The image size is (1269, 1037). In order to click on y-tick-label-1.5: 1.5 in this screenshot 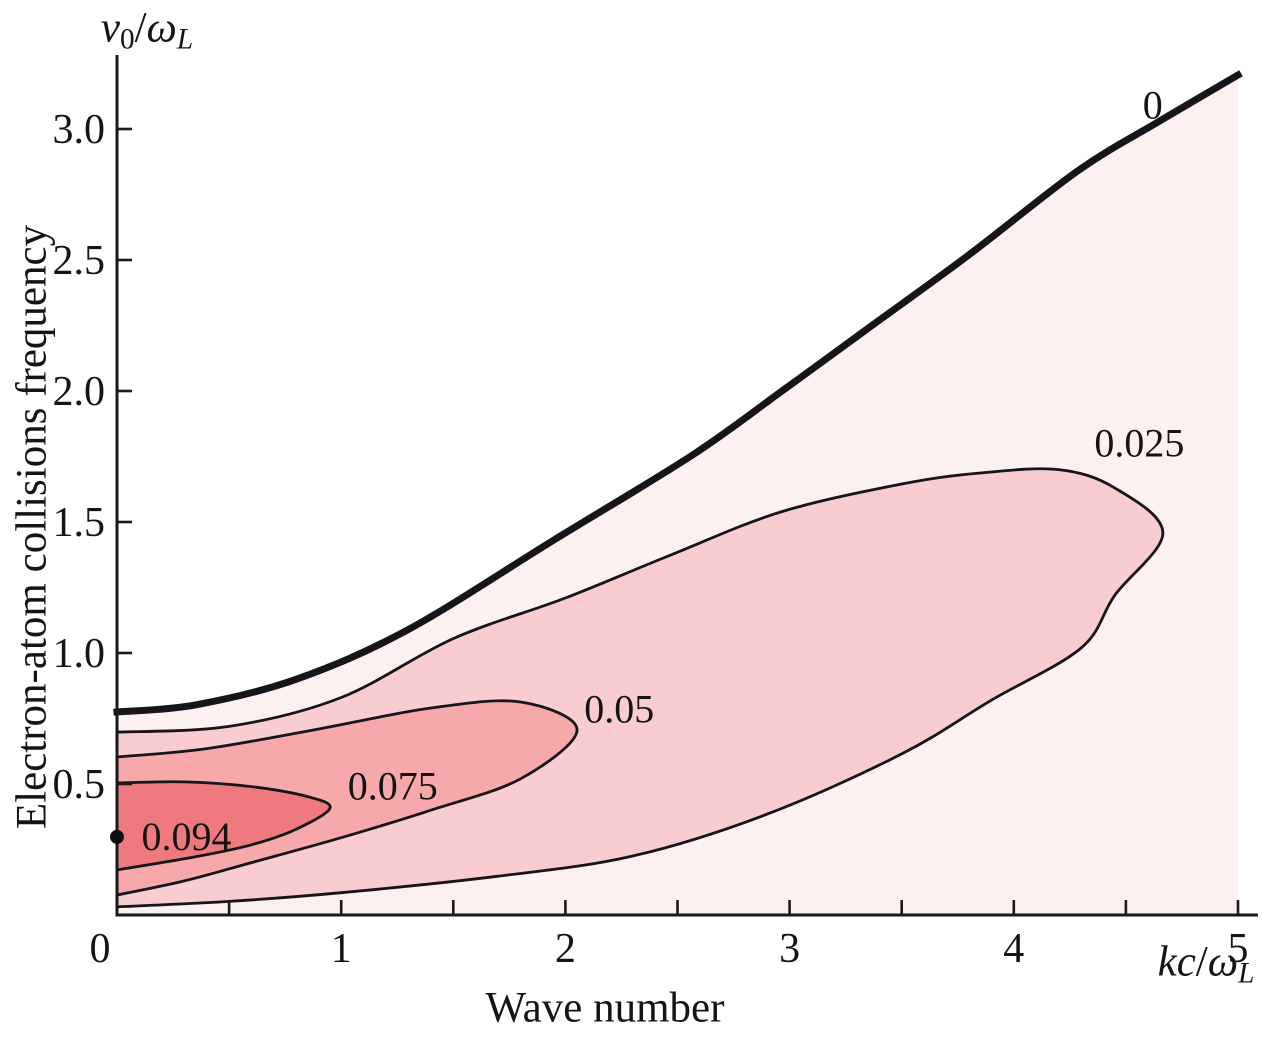, I will do `click(79, 523)`.